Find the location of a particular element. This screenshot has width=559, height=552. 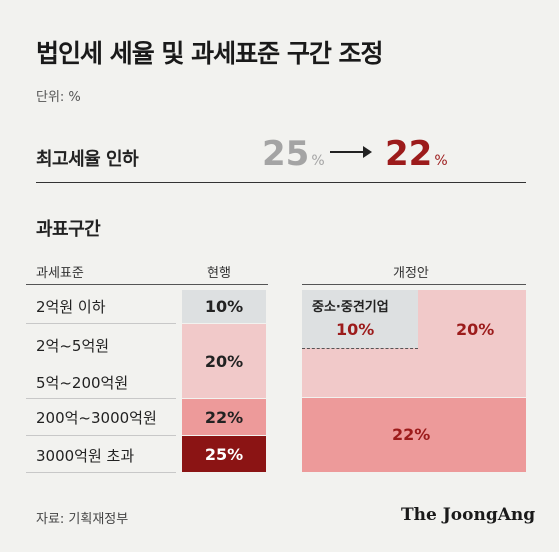

header-proposed: 개정안 is located at coordinates (411, 273).